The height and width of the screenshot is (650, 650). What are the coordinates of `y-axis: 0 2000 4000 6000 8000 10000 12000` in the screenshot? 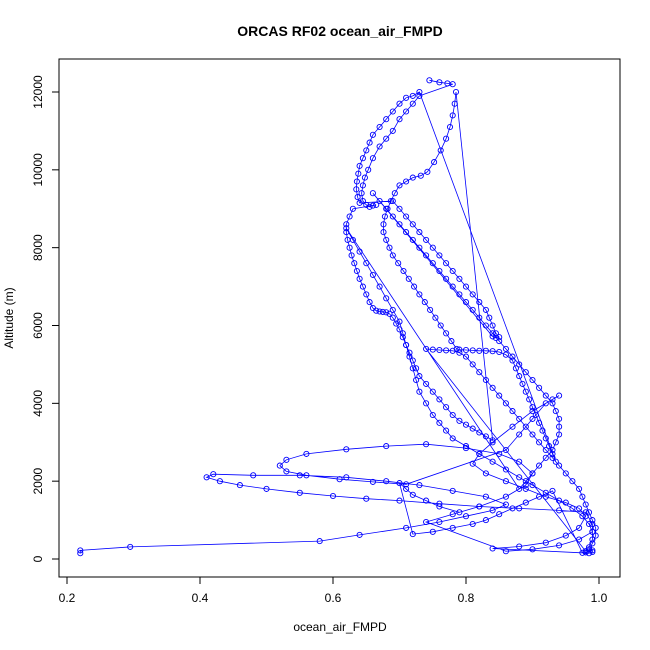 It's located at (45, 318).